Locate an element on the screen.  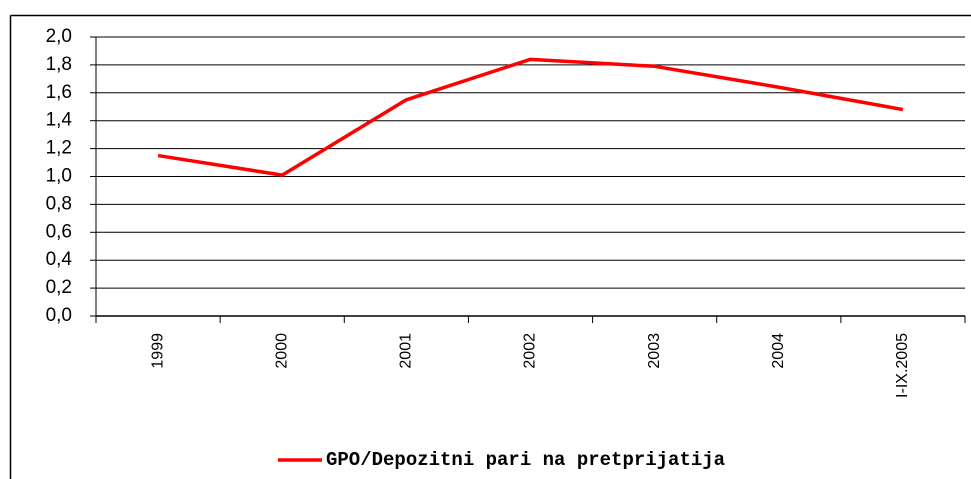
legend-label: GPO/Depozitni pari na pretprijatija is located at coordinates (525, 460).